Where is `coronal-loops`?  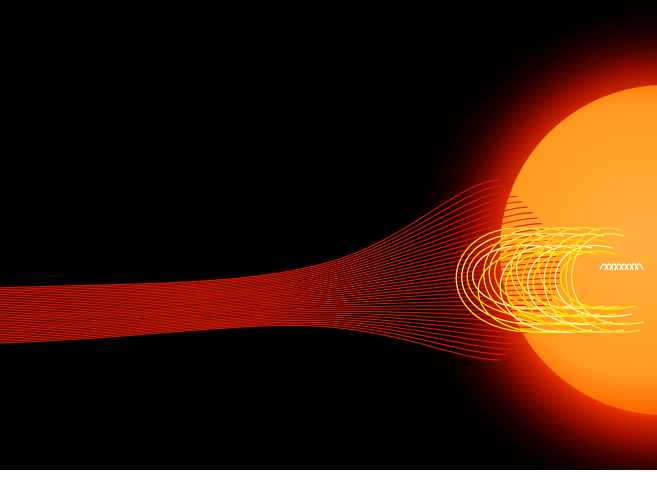
coronal-loops is located at coordinates (550, 280).